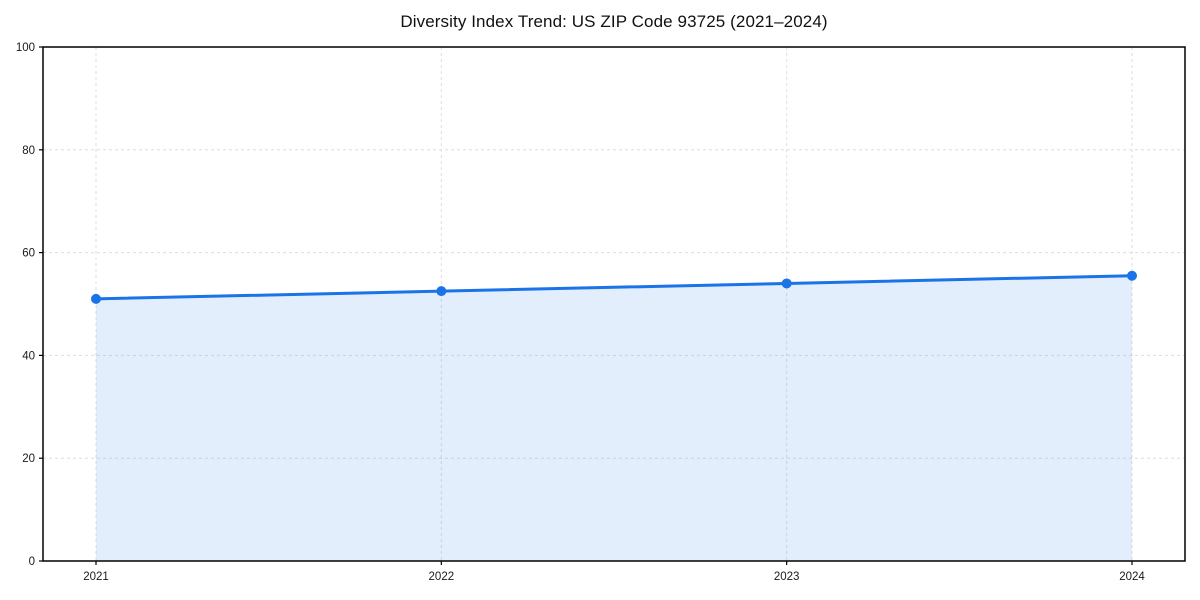  What do you see at coordinates (786, 283) in the screenshot?
I see `data-point-2023` at bounding box center [786, 283].